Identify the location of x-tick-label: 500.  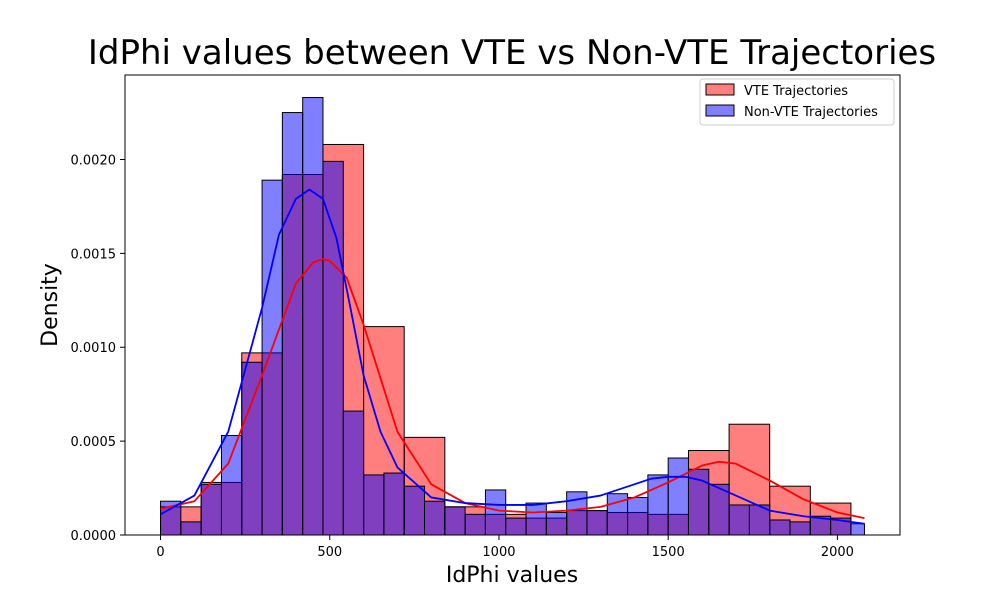
(329, 552).